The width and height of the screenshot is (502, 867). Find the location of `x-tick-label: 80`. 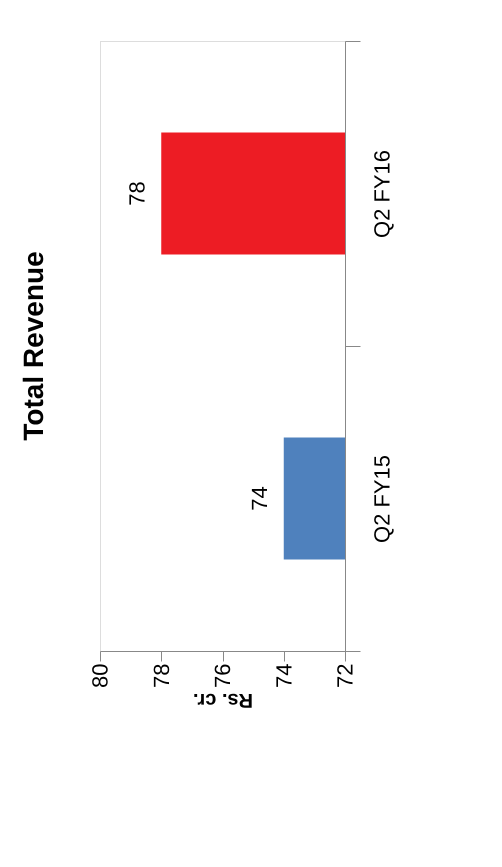

x-tick-label: 80 is located at coordinates (100, 676).